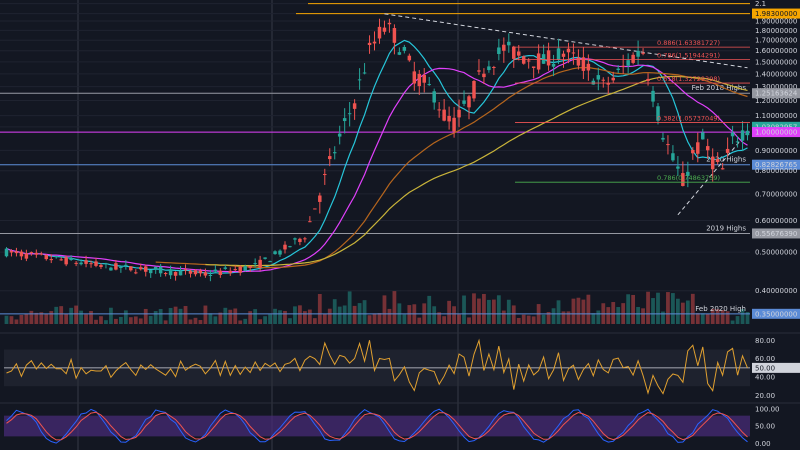 The image size is (800, 450). Describe the element at coordinates (776, 41) in the screenshot. I see `price-tick-label: 1.70000000` at that location.